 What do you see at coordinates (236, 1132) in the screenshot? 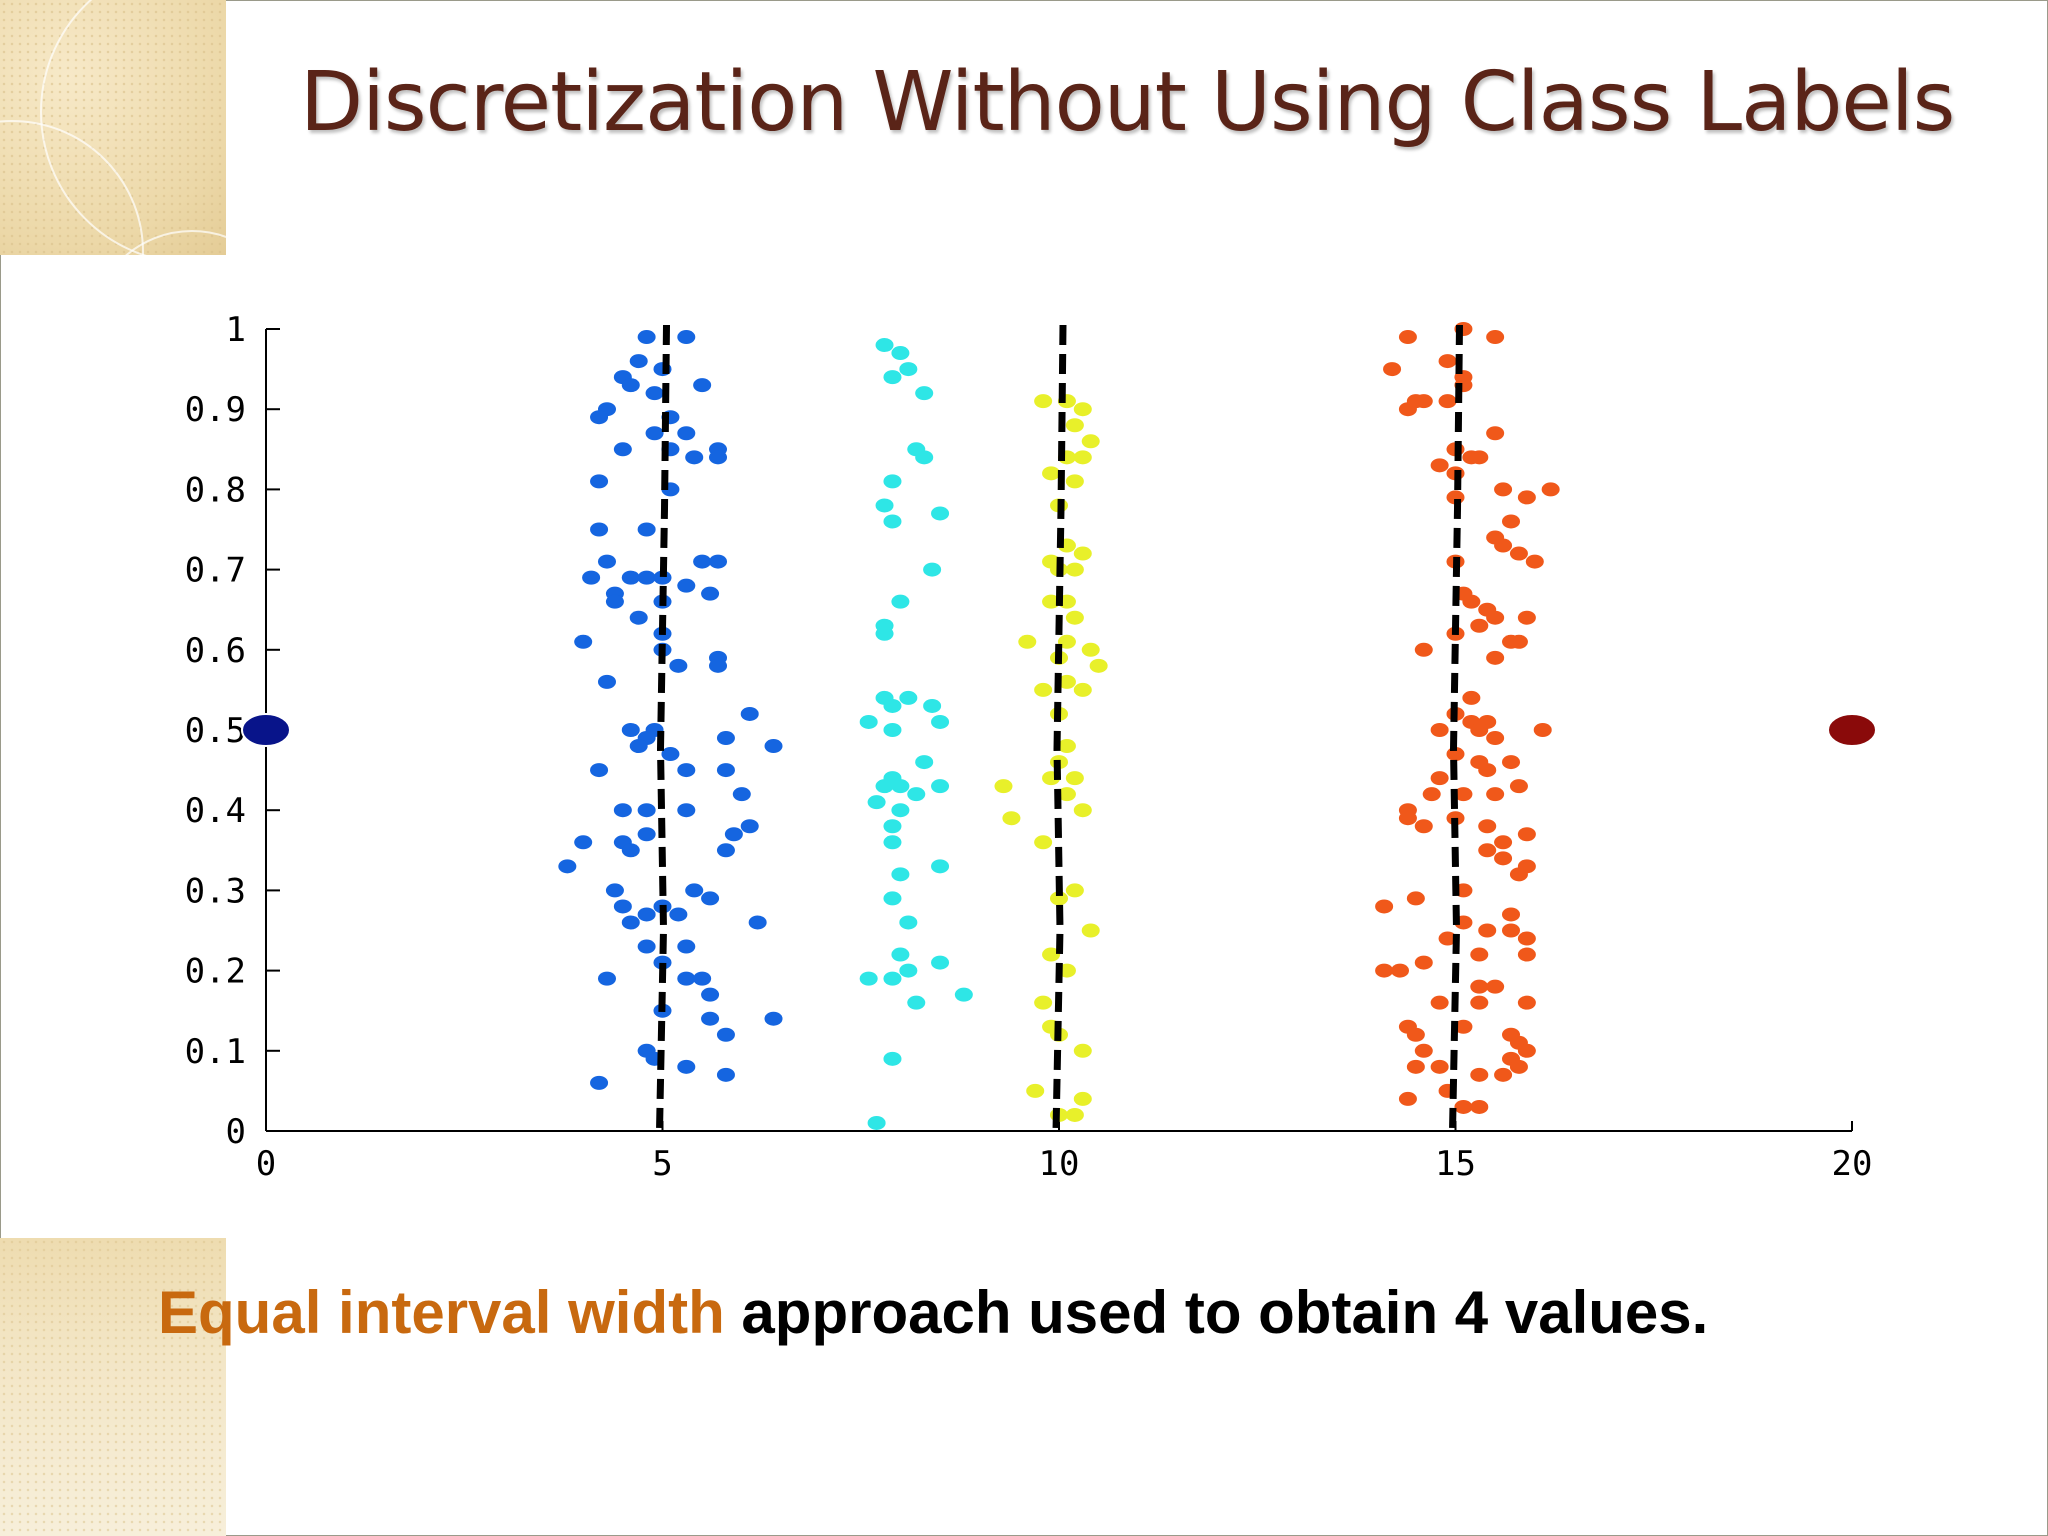
I see `y-tick-label: 0` at bounding box center [236, 1132].